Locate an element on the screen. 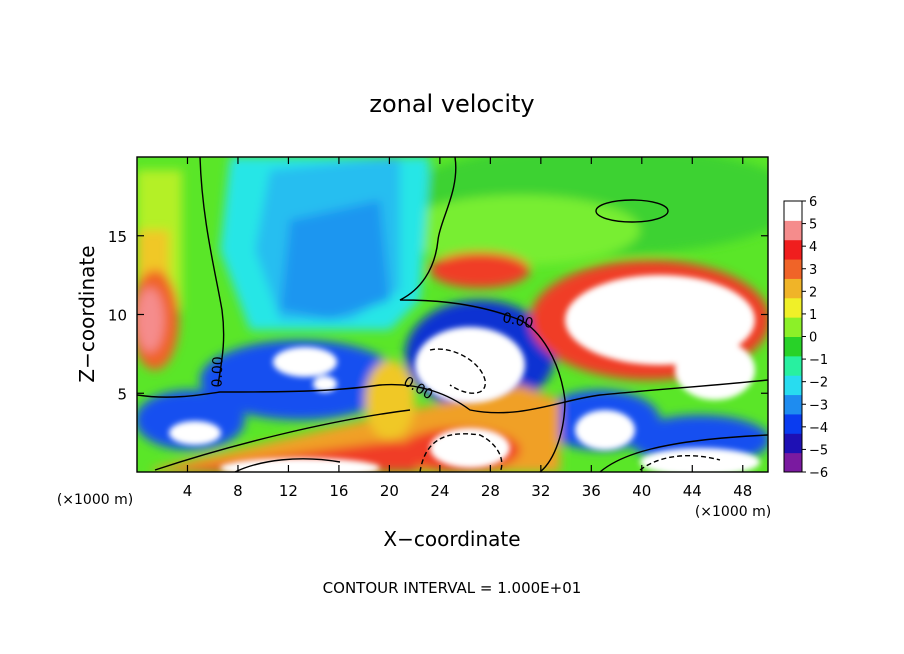 The width and height of the screenshot is (904, 654). y-axis-label: Z−coordinate is located at coordinates (87, 313).